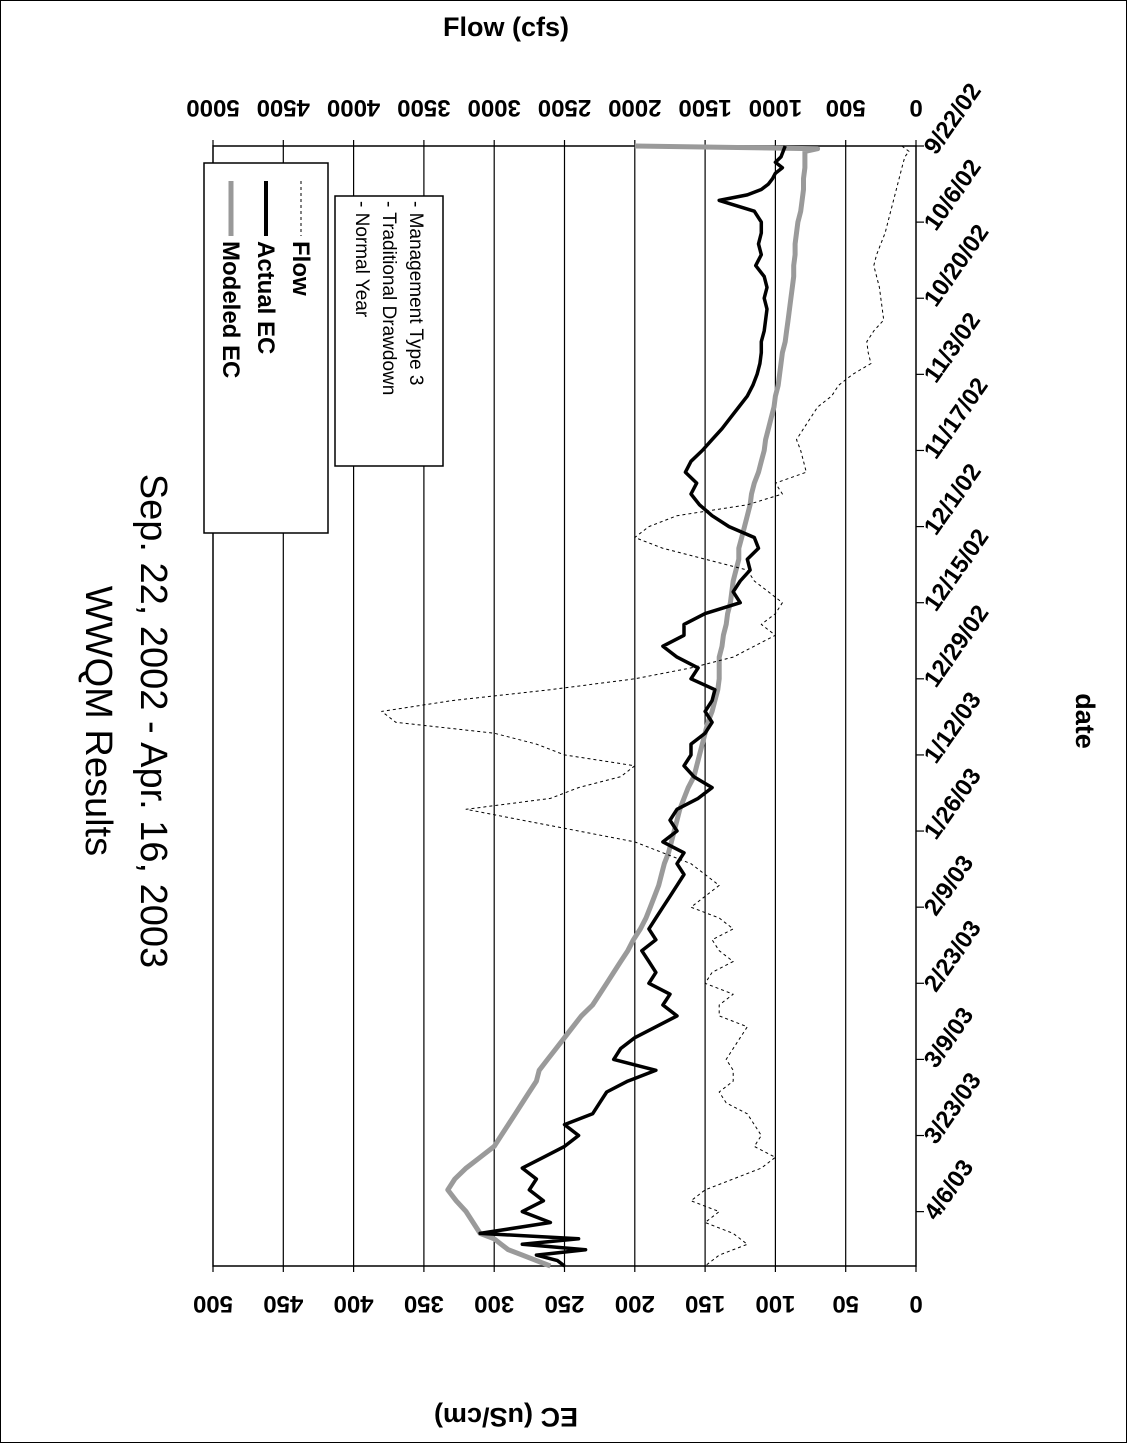  Describe the element at coordinates (424, 1303) in the screenshot. I see `y-right-tick-label: 350` at that location.